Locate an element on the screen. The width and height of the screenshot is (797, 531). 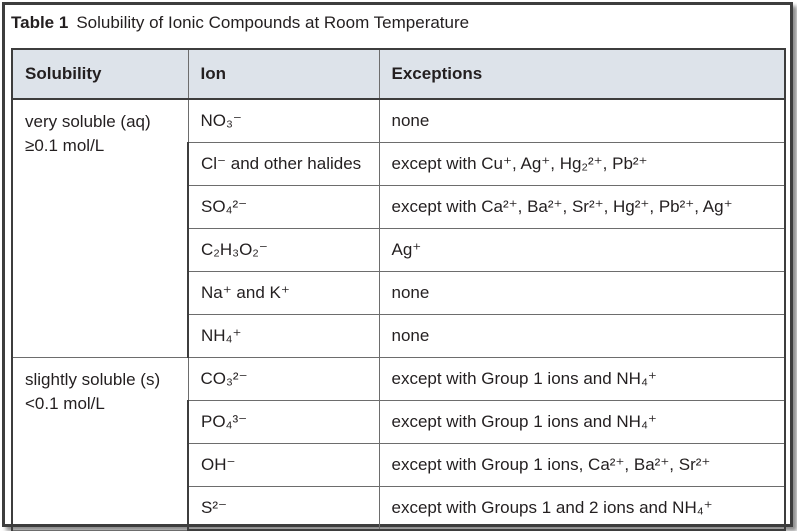
ion-cell: PO₄³⁻ is located at coordinates (283, 422).